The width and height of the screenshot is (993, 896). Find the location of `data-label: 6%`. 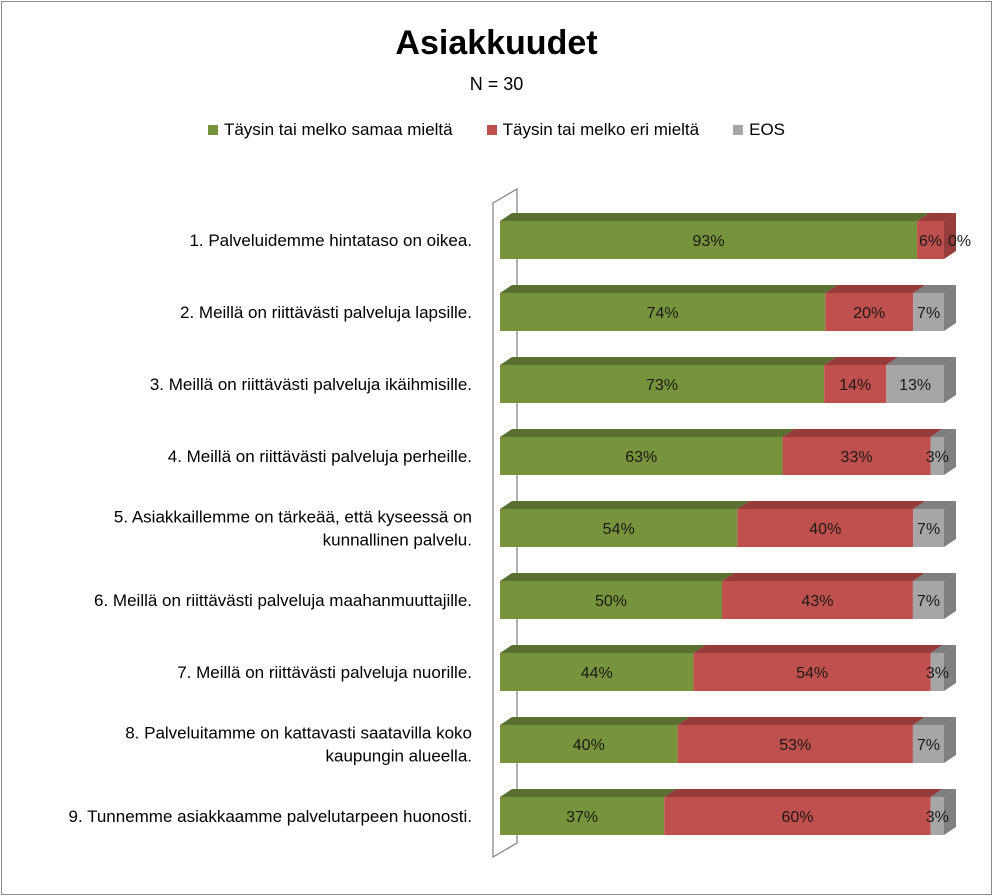

data-label: 6% is located at coordinates (930, 241).